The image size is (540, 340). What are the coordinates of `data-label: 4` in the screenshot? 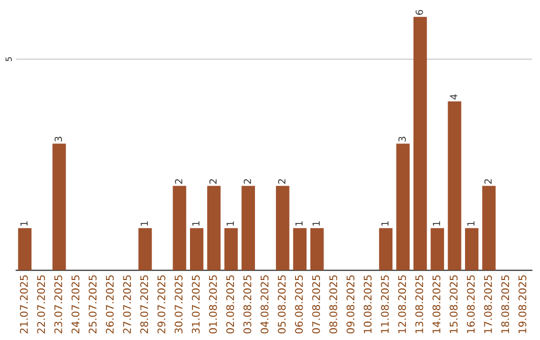 It's located at (454, 97).